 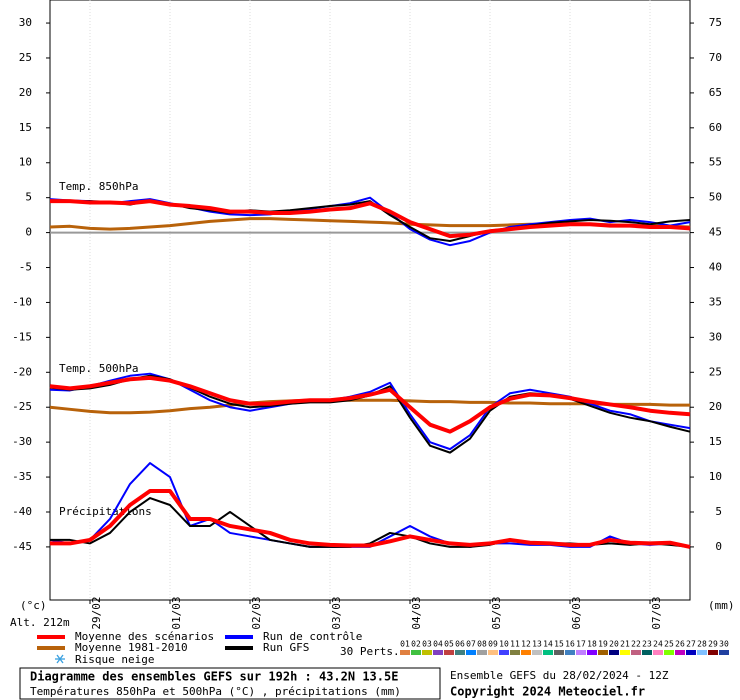 What do you see at coordinates (614, 644) in the screenshot?
I see `pert-label: 20` at bounding box center [614, 644].